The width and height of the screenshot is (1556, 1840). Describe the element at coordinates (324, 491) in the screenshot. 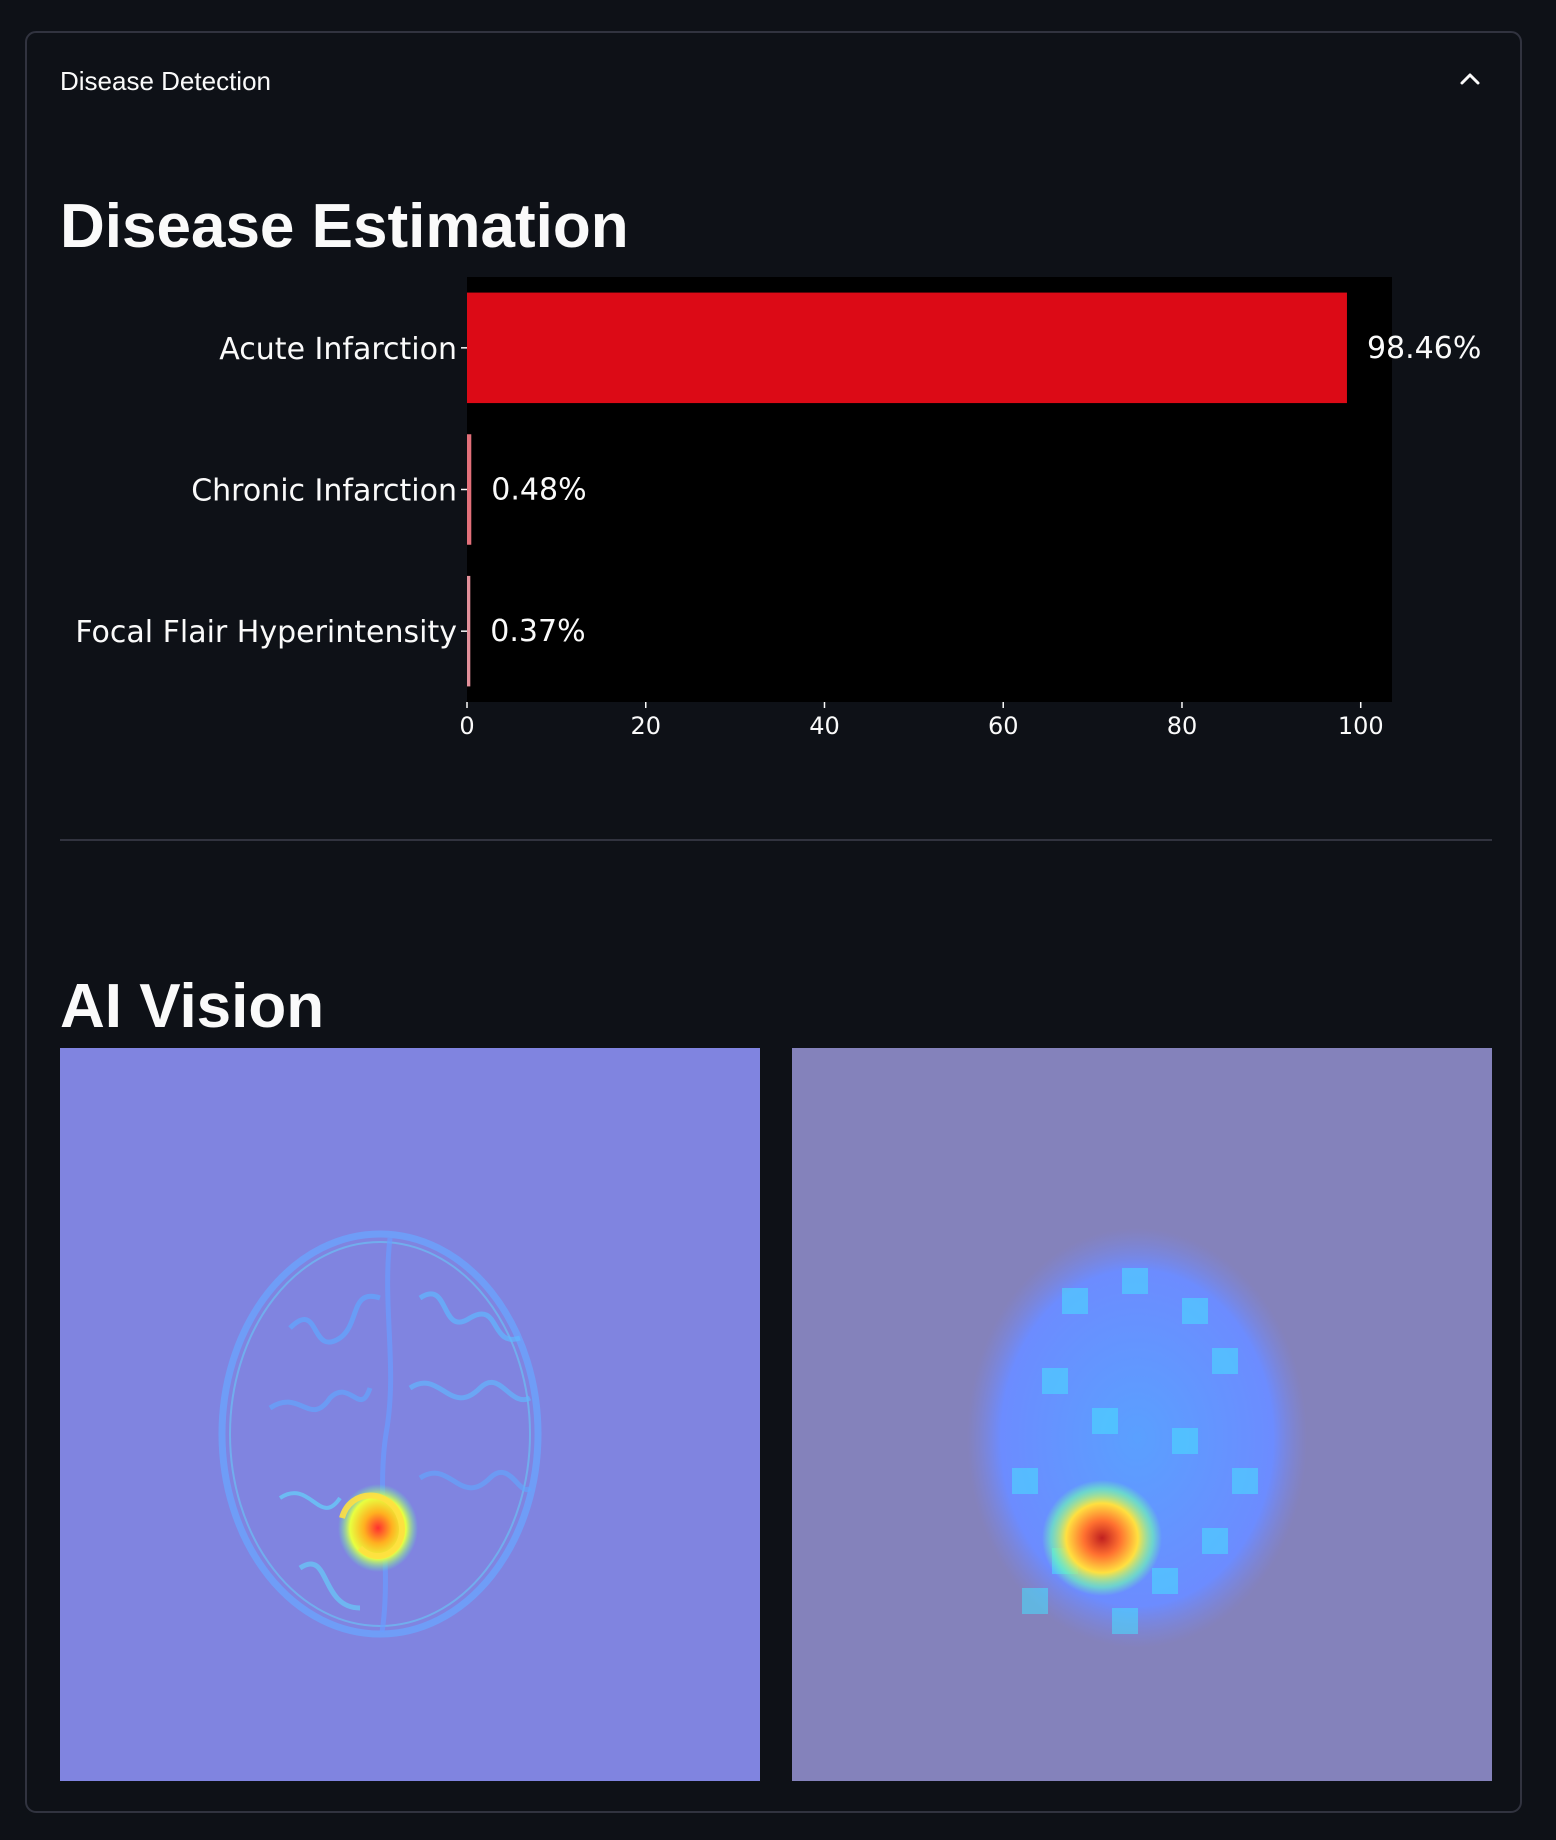

I see `y-tick-label: Chronic Infarction` at that location.